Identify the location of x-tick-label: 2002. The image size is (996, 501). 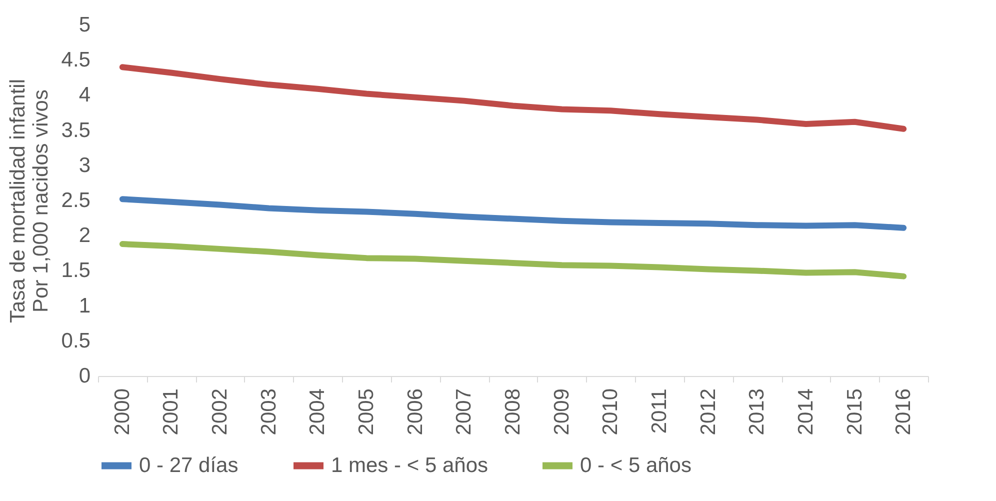
(220, 412).